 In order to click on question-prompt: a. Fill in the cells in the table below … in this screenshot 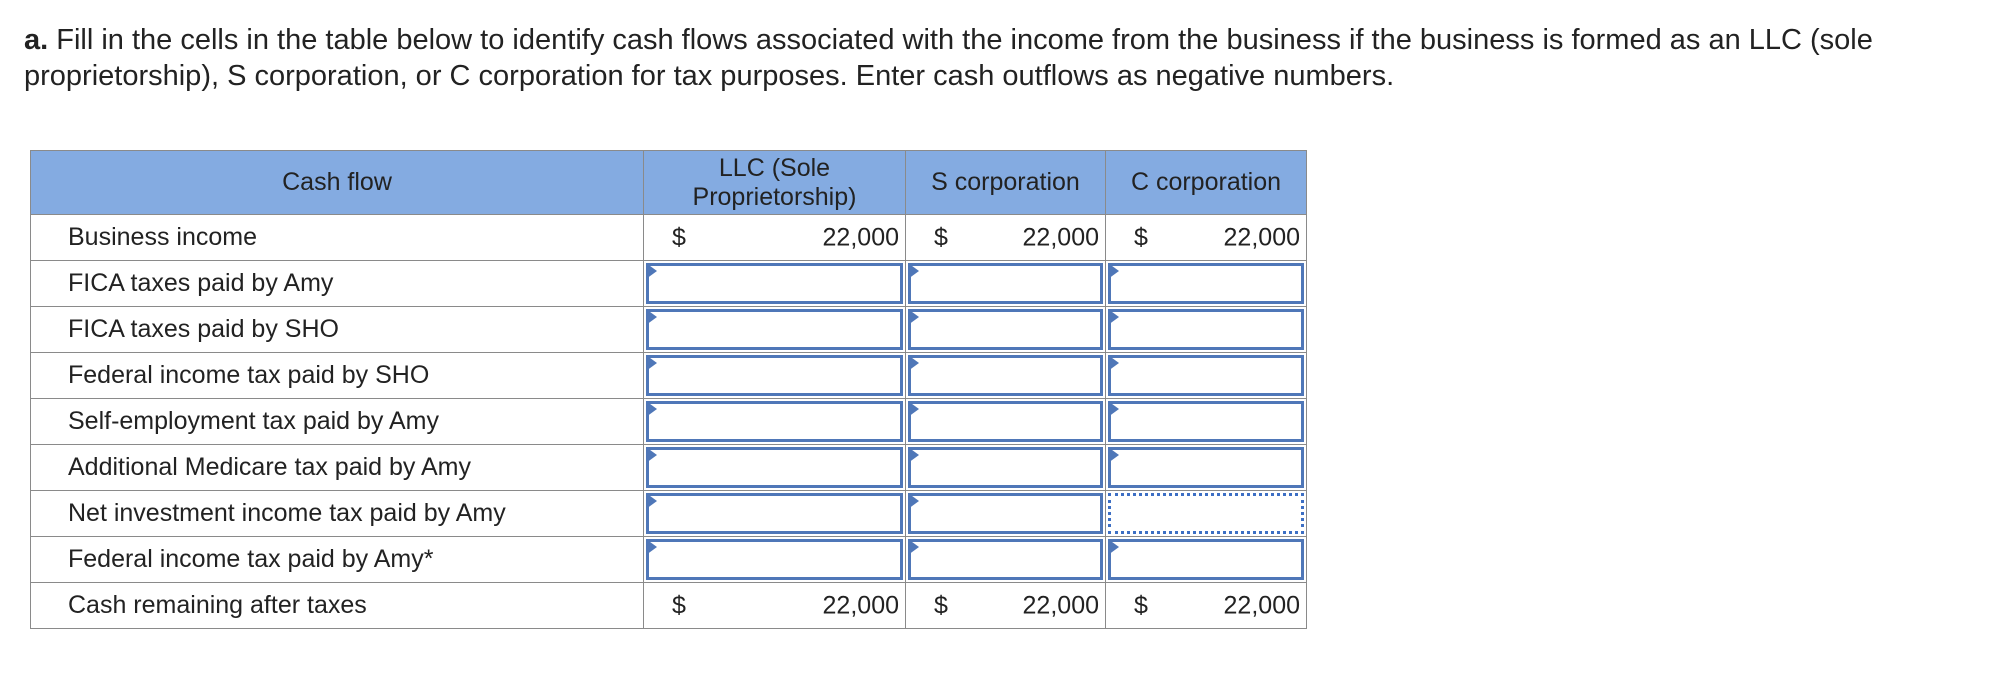, I will do `click(994, 58)`.